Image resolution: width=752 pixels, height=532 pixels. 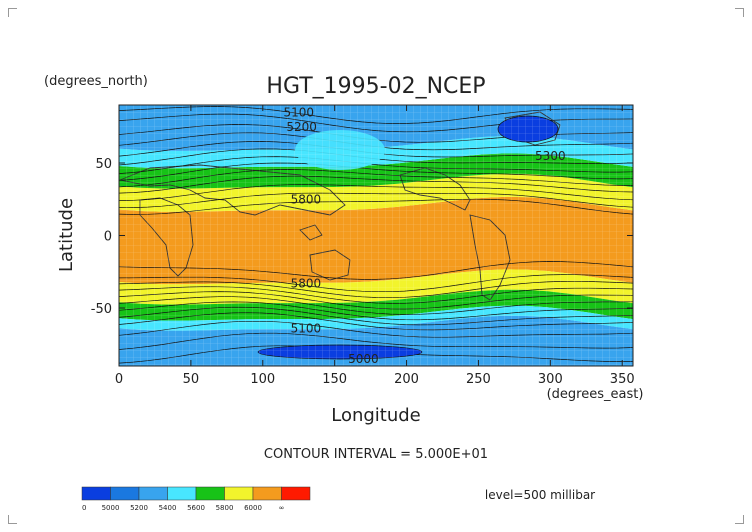 What do you see at coordinates (225, 508) in the screenshot?
I see `colorbar-label: 5800` at bounding box center [225, 508].